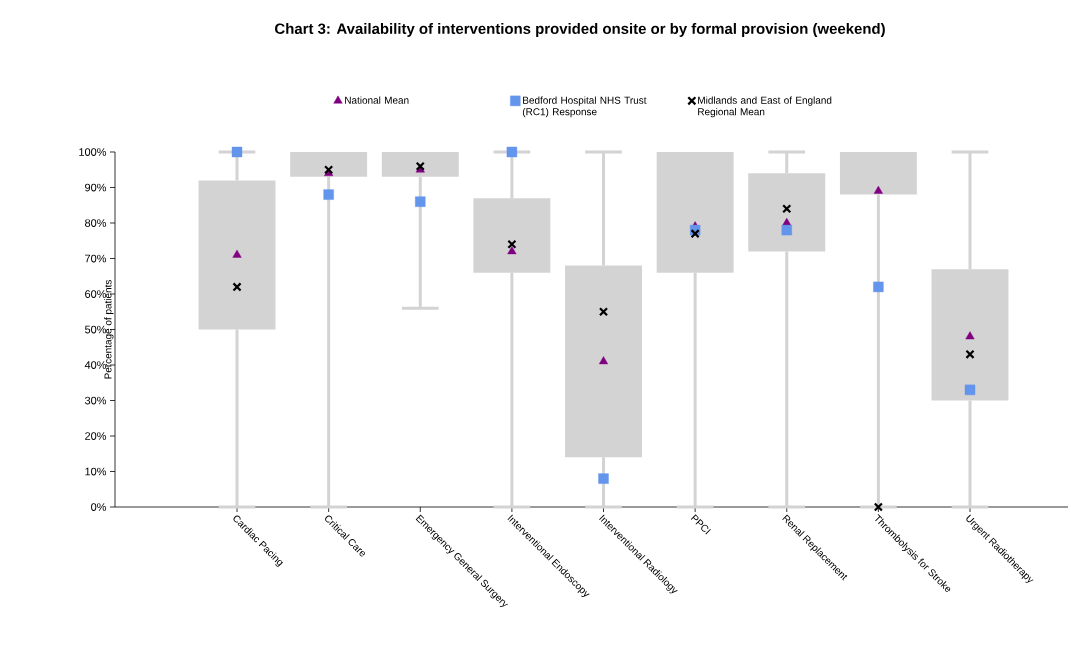 This screenshot has width=1071, height=654. What do you see at coordinates (96, 258) in the screenshot?
I see `y-tick-label: 70%` at bounding box center [96, 258].